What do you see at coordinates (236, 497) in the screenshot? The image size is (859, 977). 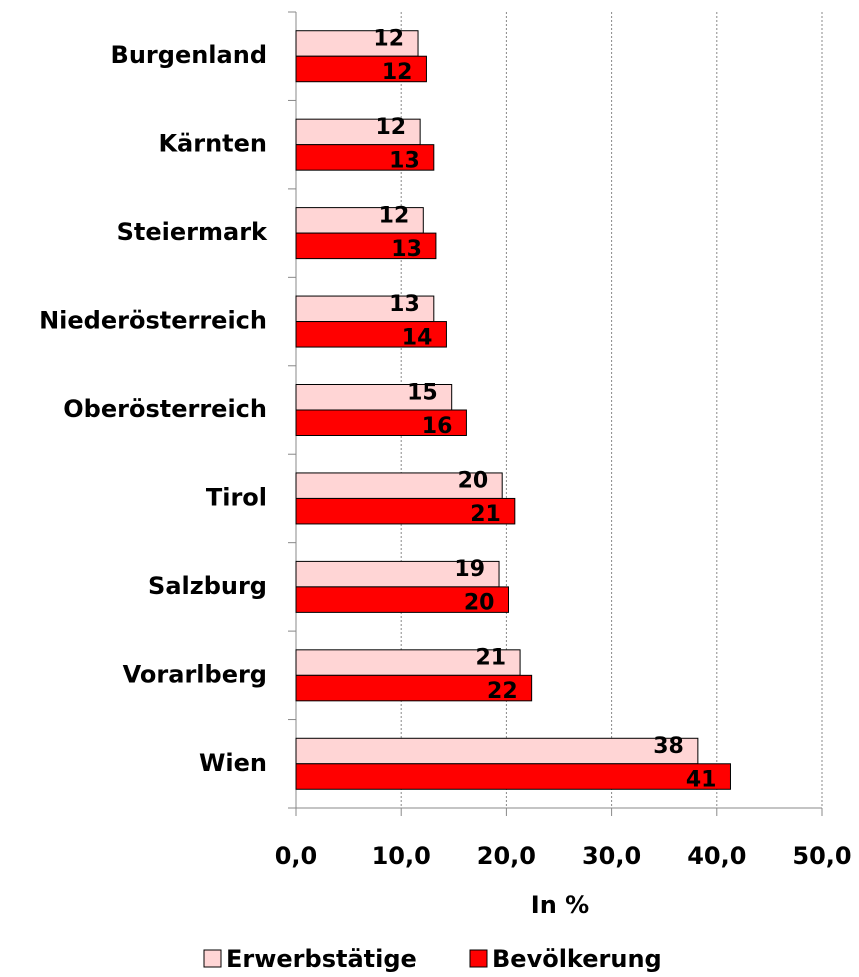 I see `y-tick-label: Tirol` at bounding box center [236, 497].